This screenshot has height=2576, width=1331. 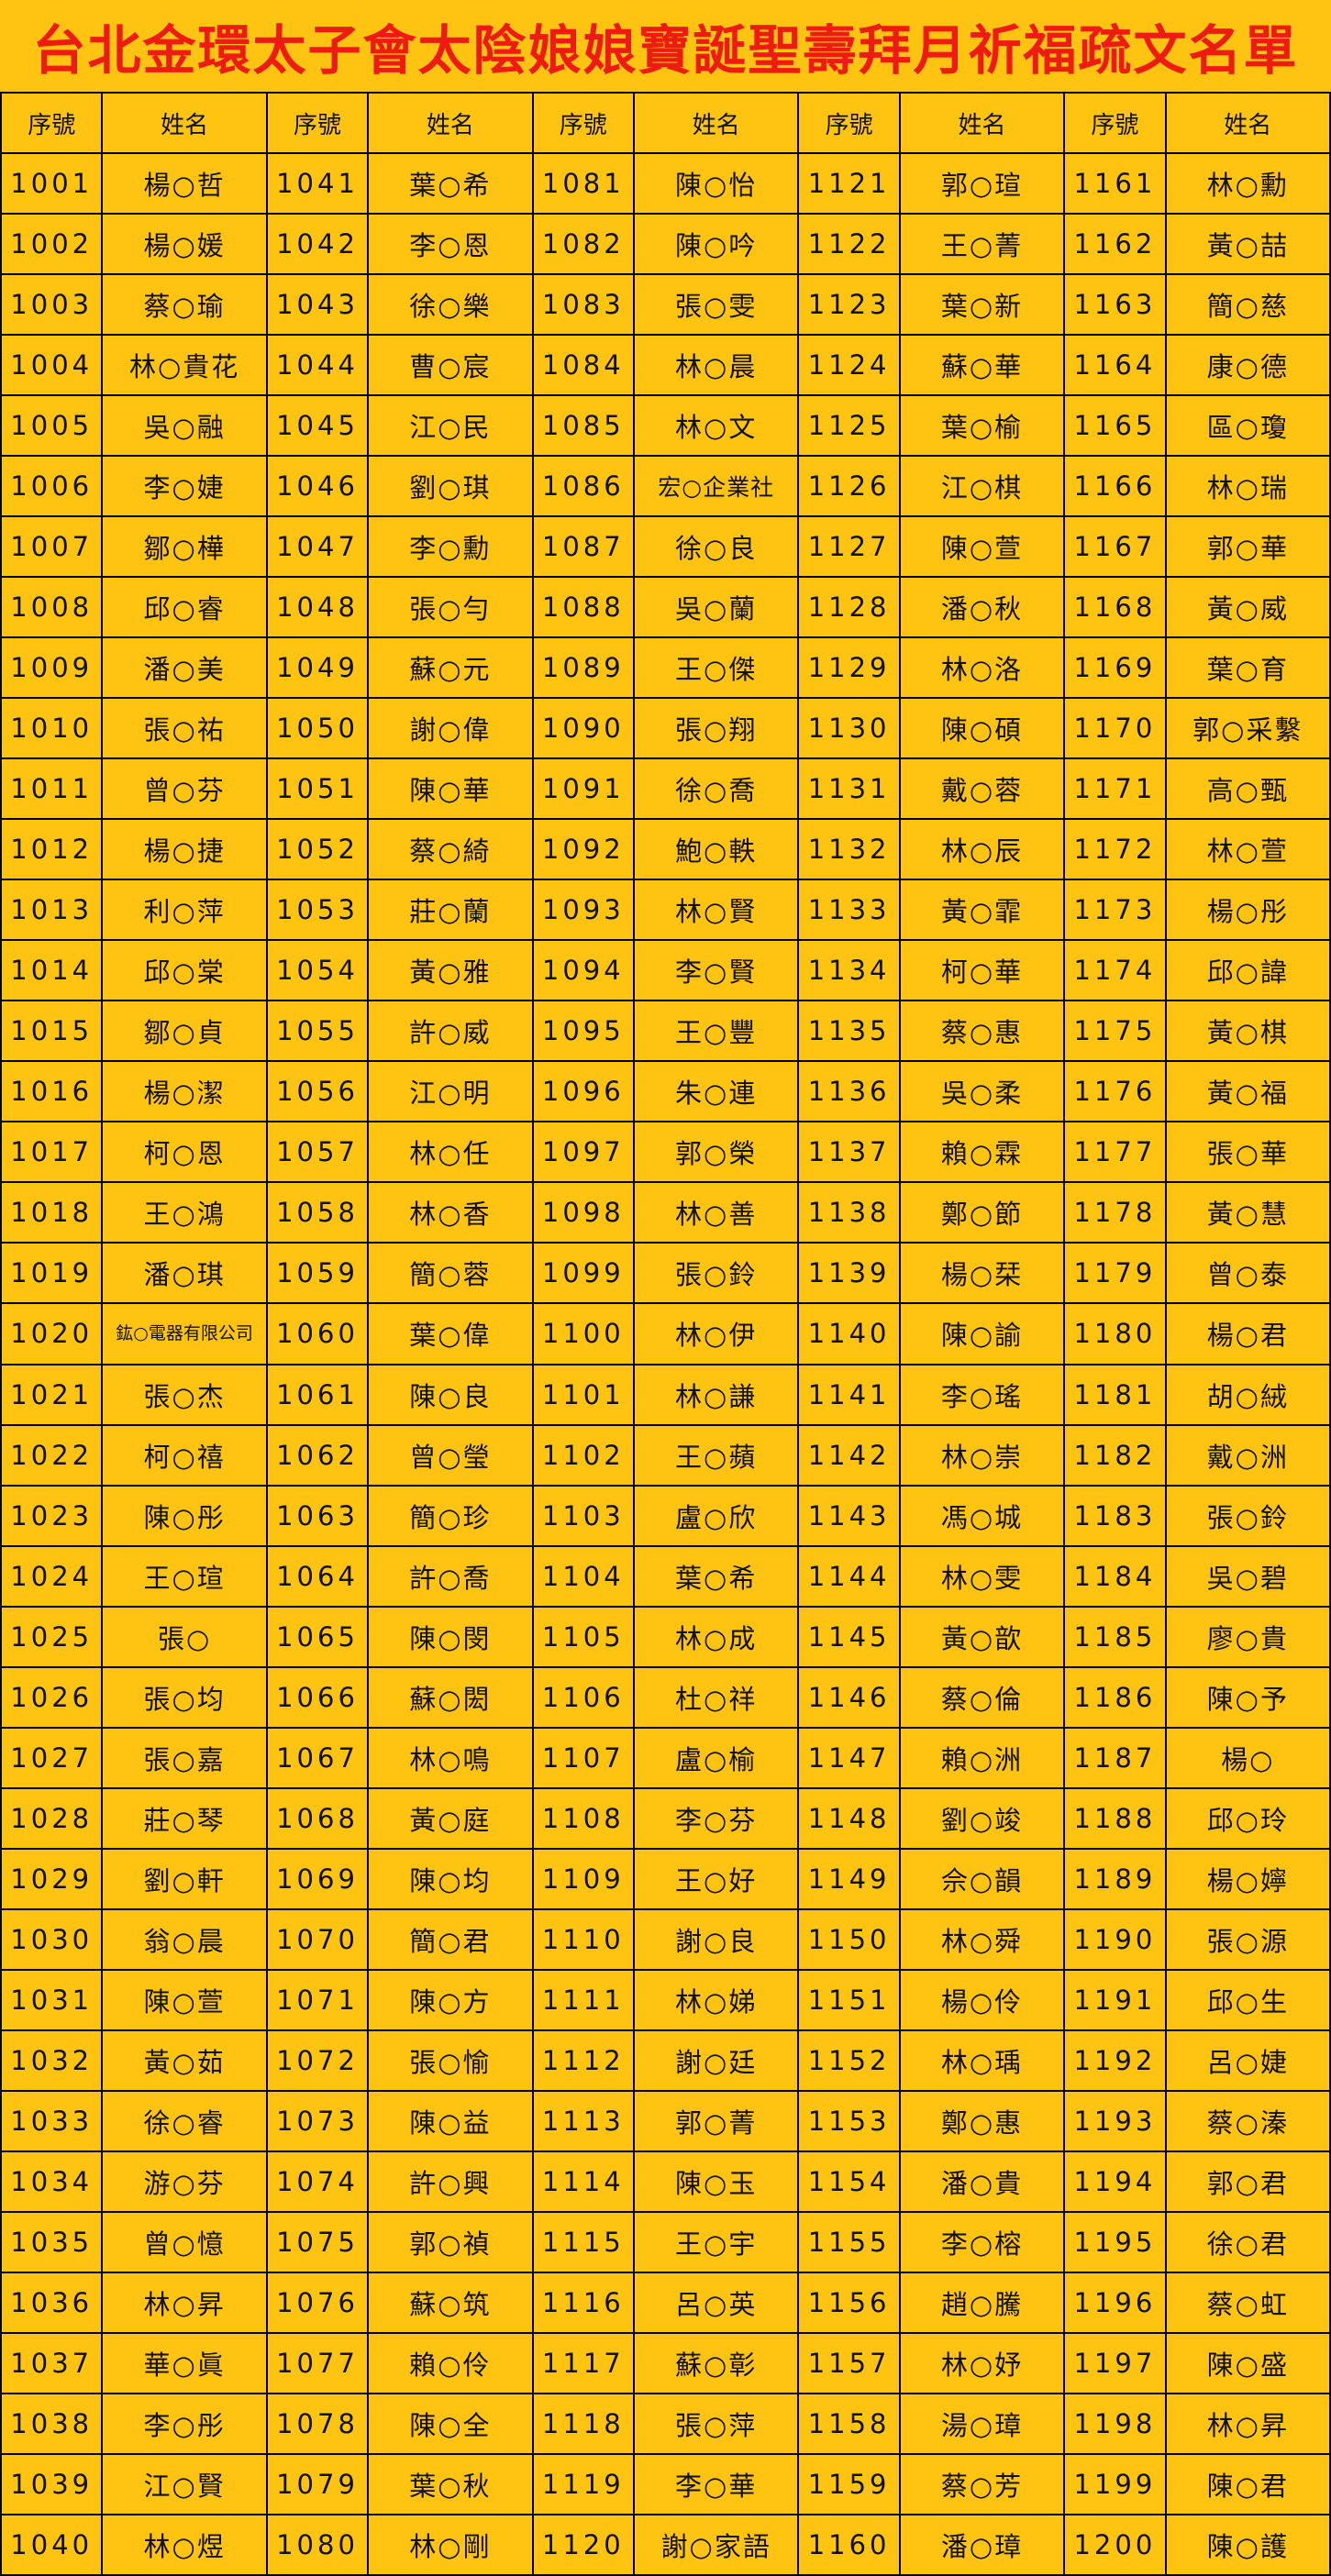 I want to click on name-cell: 翁○晨, so click(x=184, y=1939).